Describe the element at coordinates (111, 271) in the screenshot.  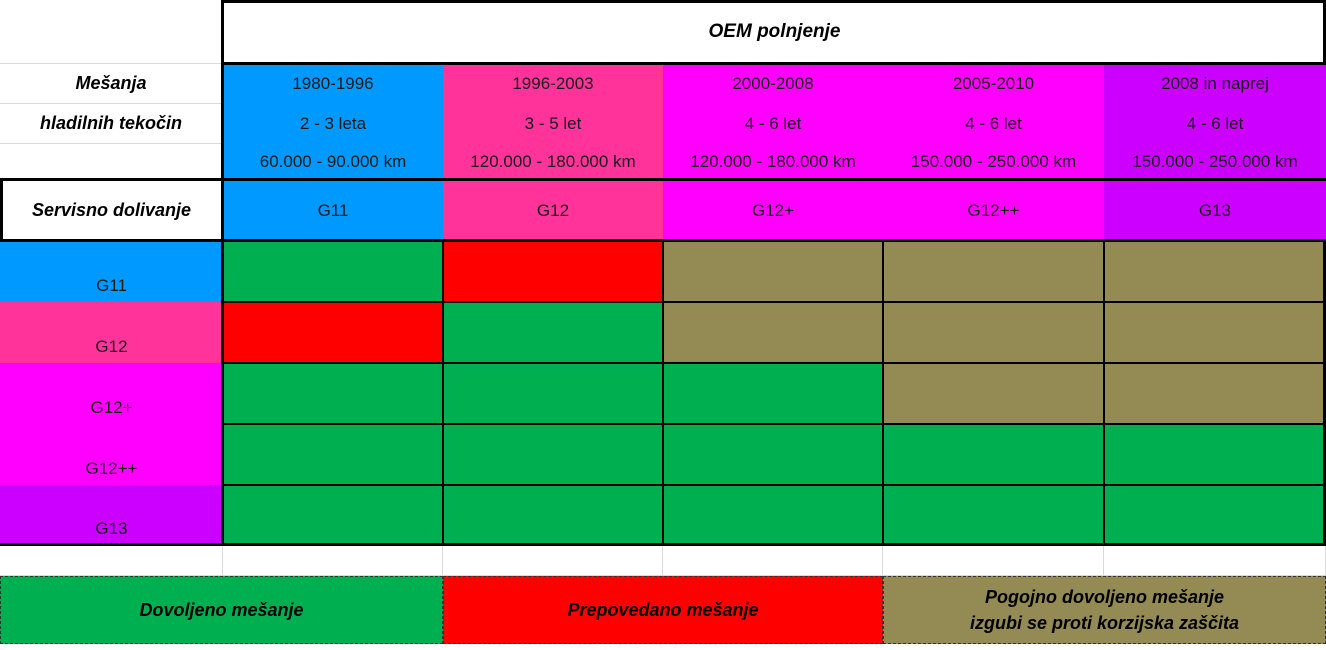
I see `row-label: G11` at that location.